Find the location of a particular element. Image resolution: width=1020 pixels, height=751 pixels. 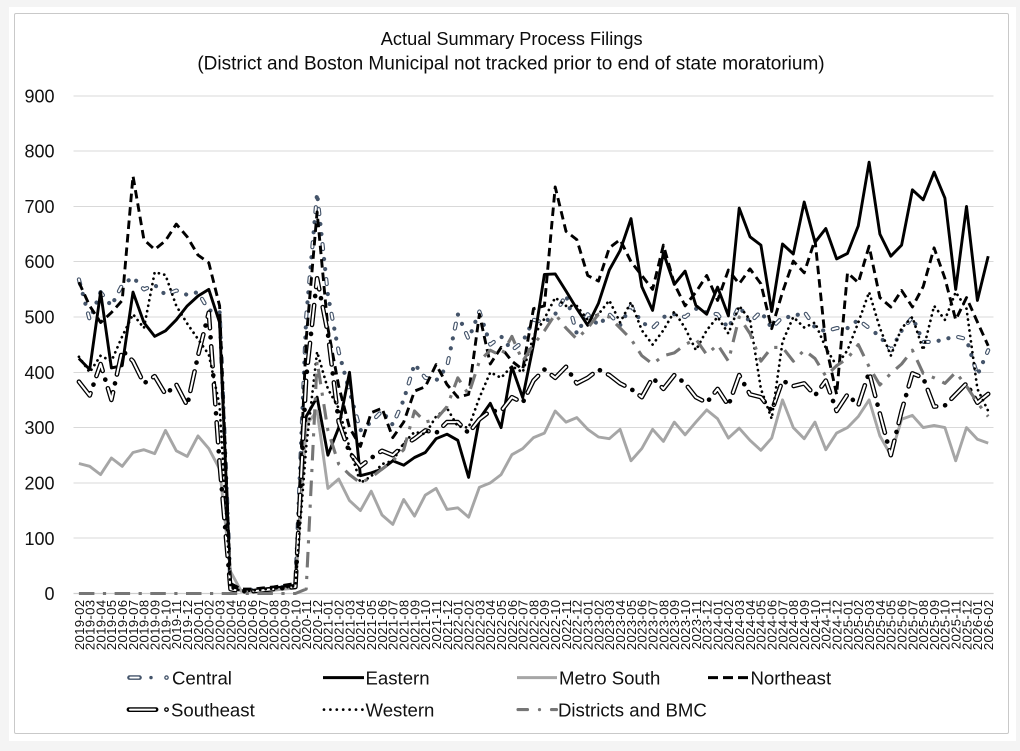

svg-text: Western is located at coordinates (400, 709).